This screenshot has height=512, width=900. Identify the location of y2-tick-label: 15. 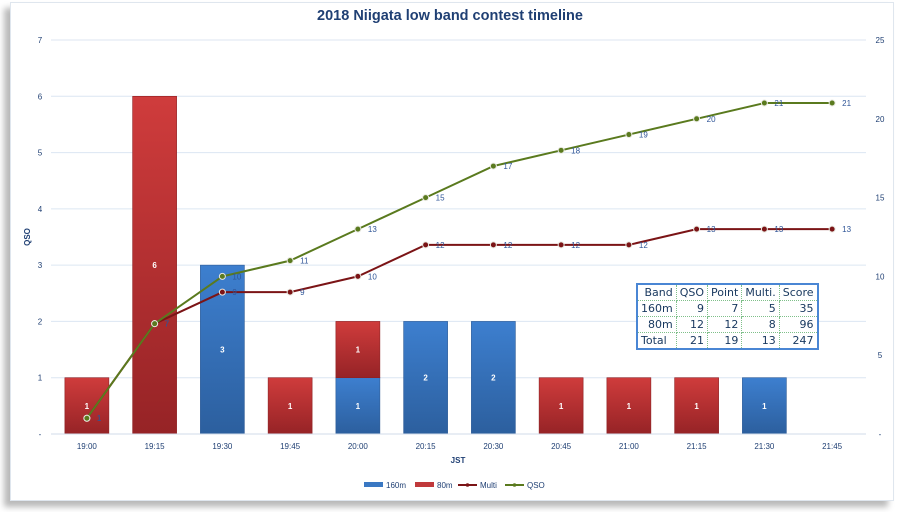
(880, 198).